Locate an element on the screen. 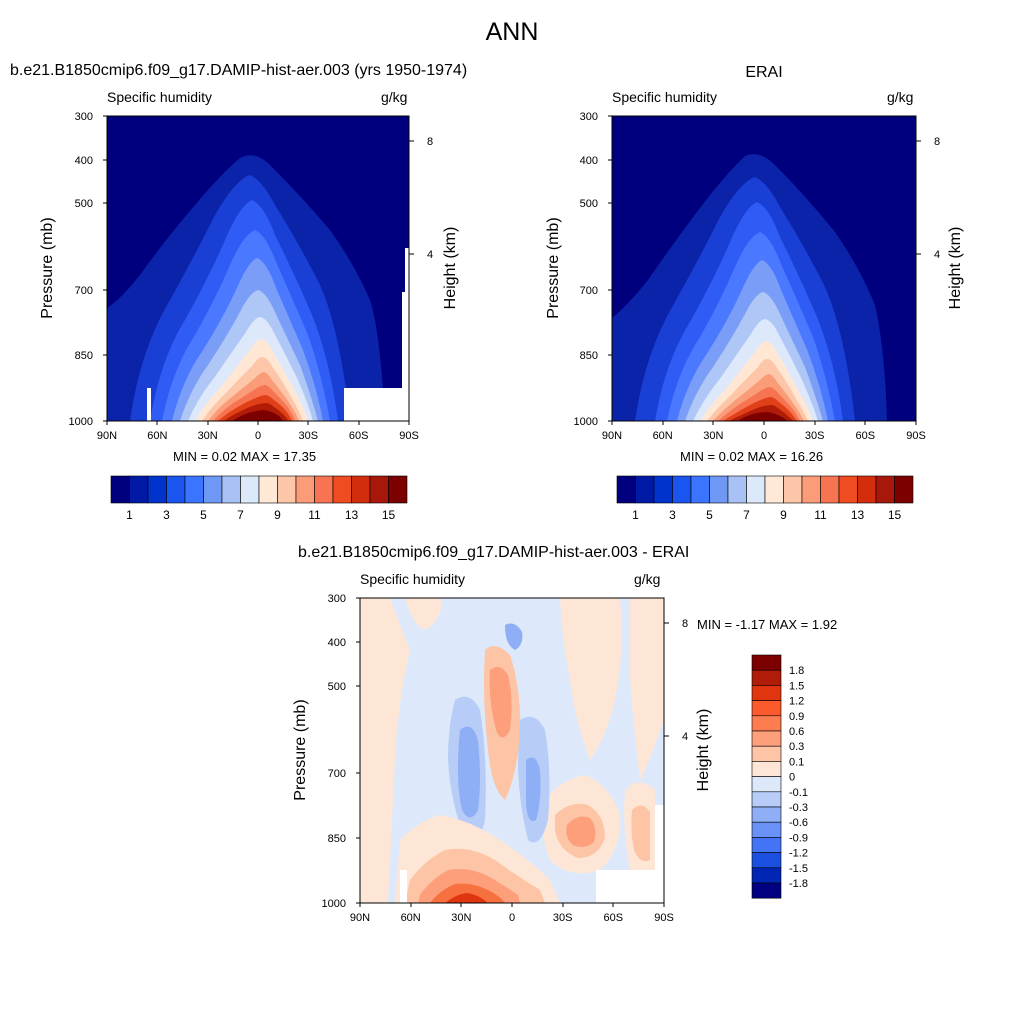 This screenshot has height=1024, width=1024. colorbar-label: -0.6 is located at coordinates (798, 823).